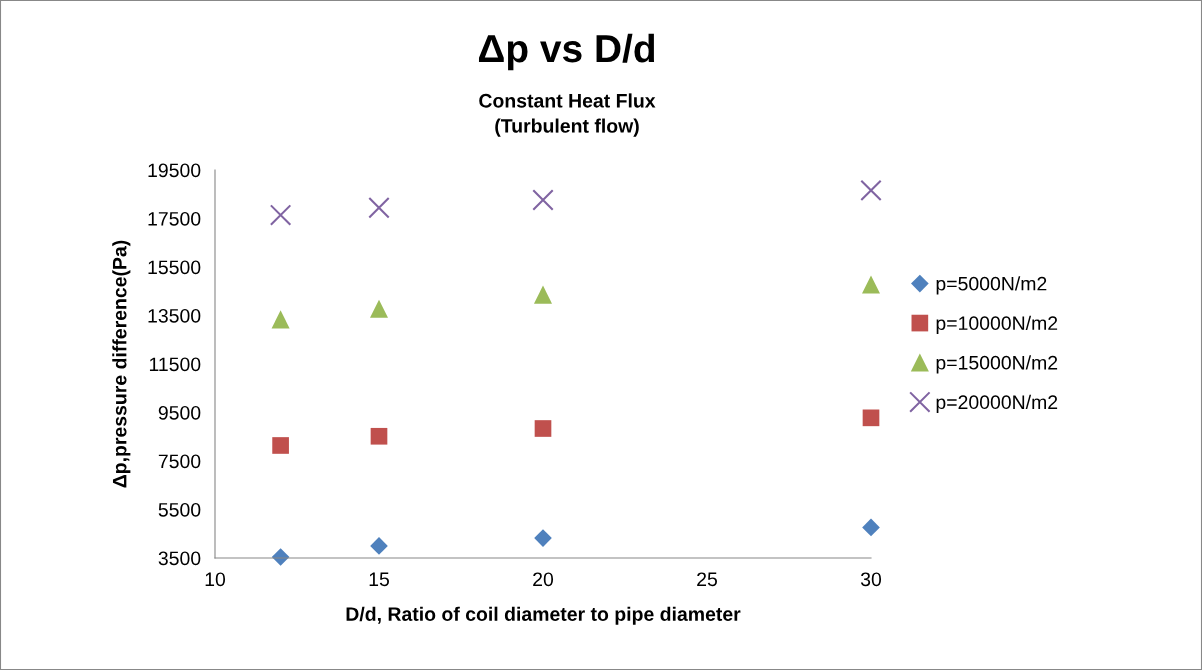 The image size is (1202, 670). Describe the element at coordinates (566, 52) in the screenshot. I see `chart-title: Δp vs D/d` at that location.